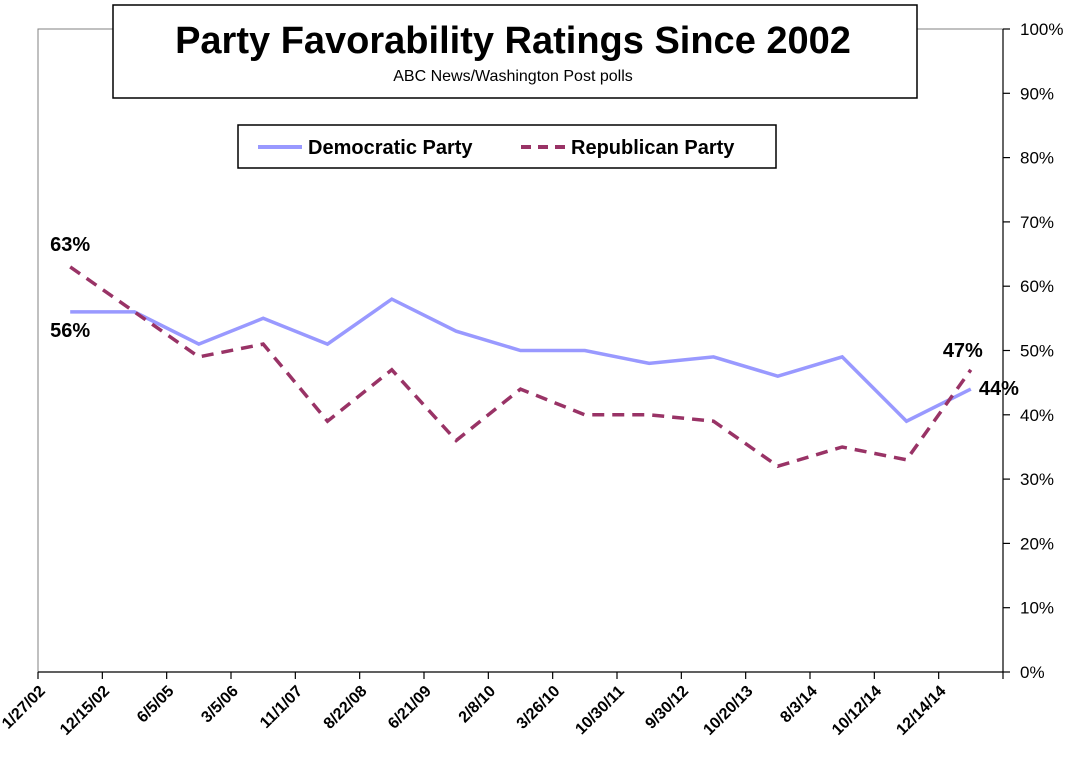  What do you see at coordinates (521, 360) in the screenshot?
I see `series-line-democratic` at bounding box center [521, 360].